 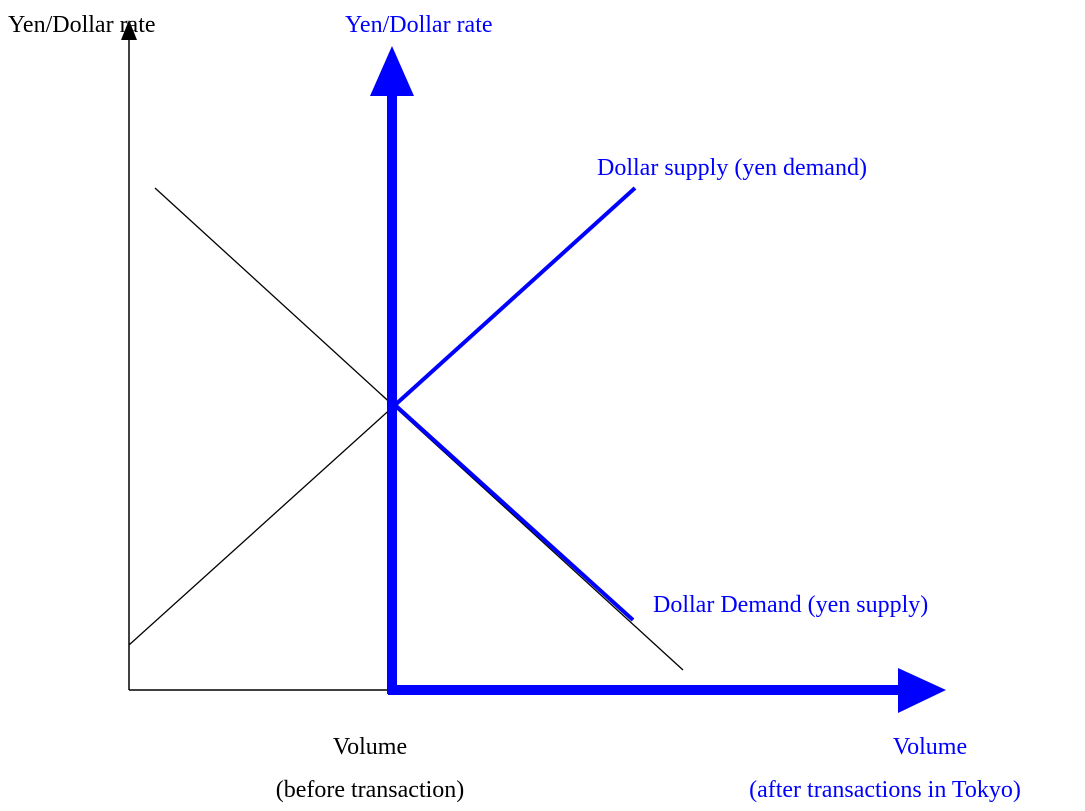 I want to click on supply-after, so click(x=515, y=296).